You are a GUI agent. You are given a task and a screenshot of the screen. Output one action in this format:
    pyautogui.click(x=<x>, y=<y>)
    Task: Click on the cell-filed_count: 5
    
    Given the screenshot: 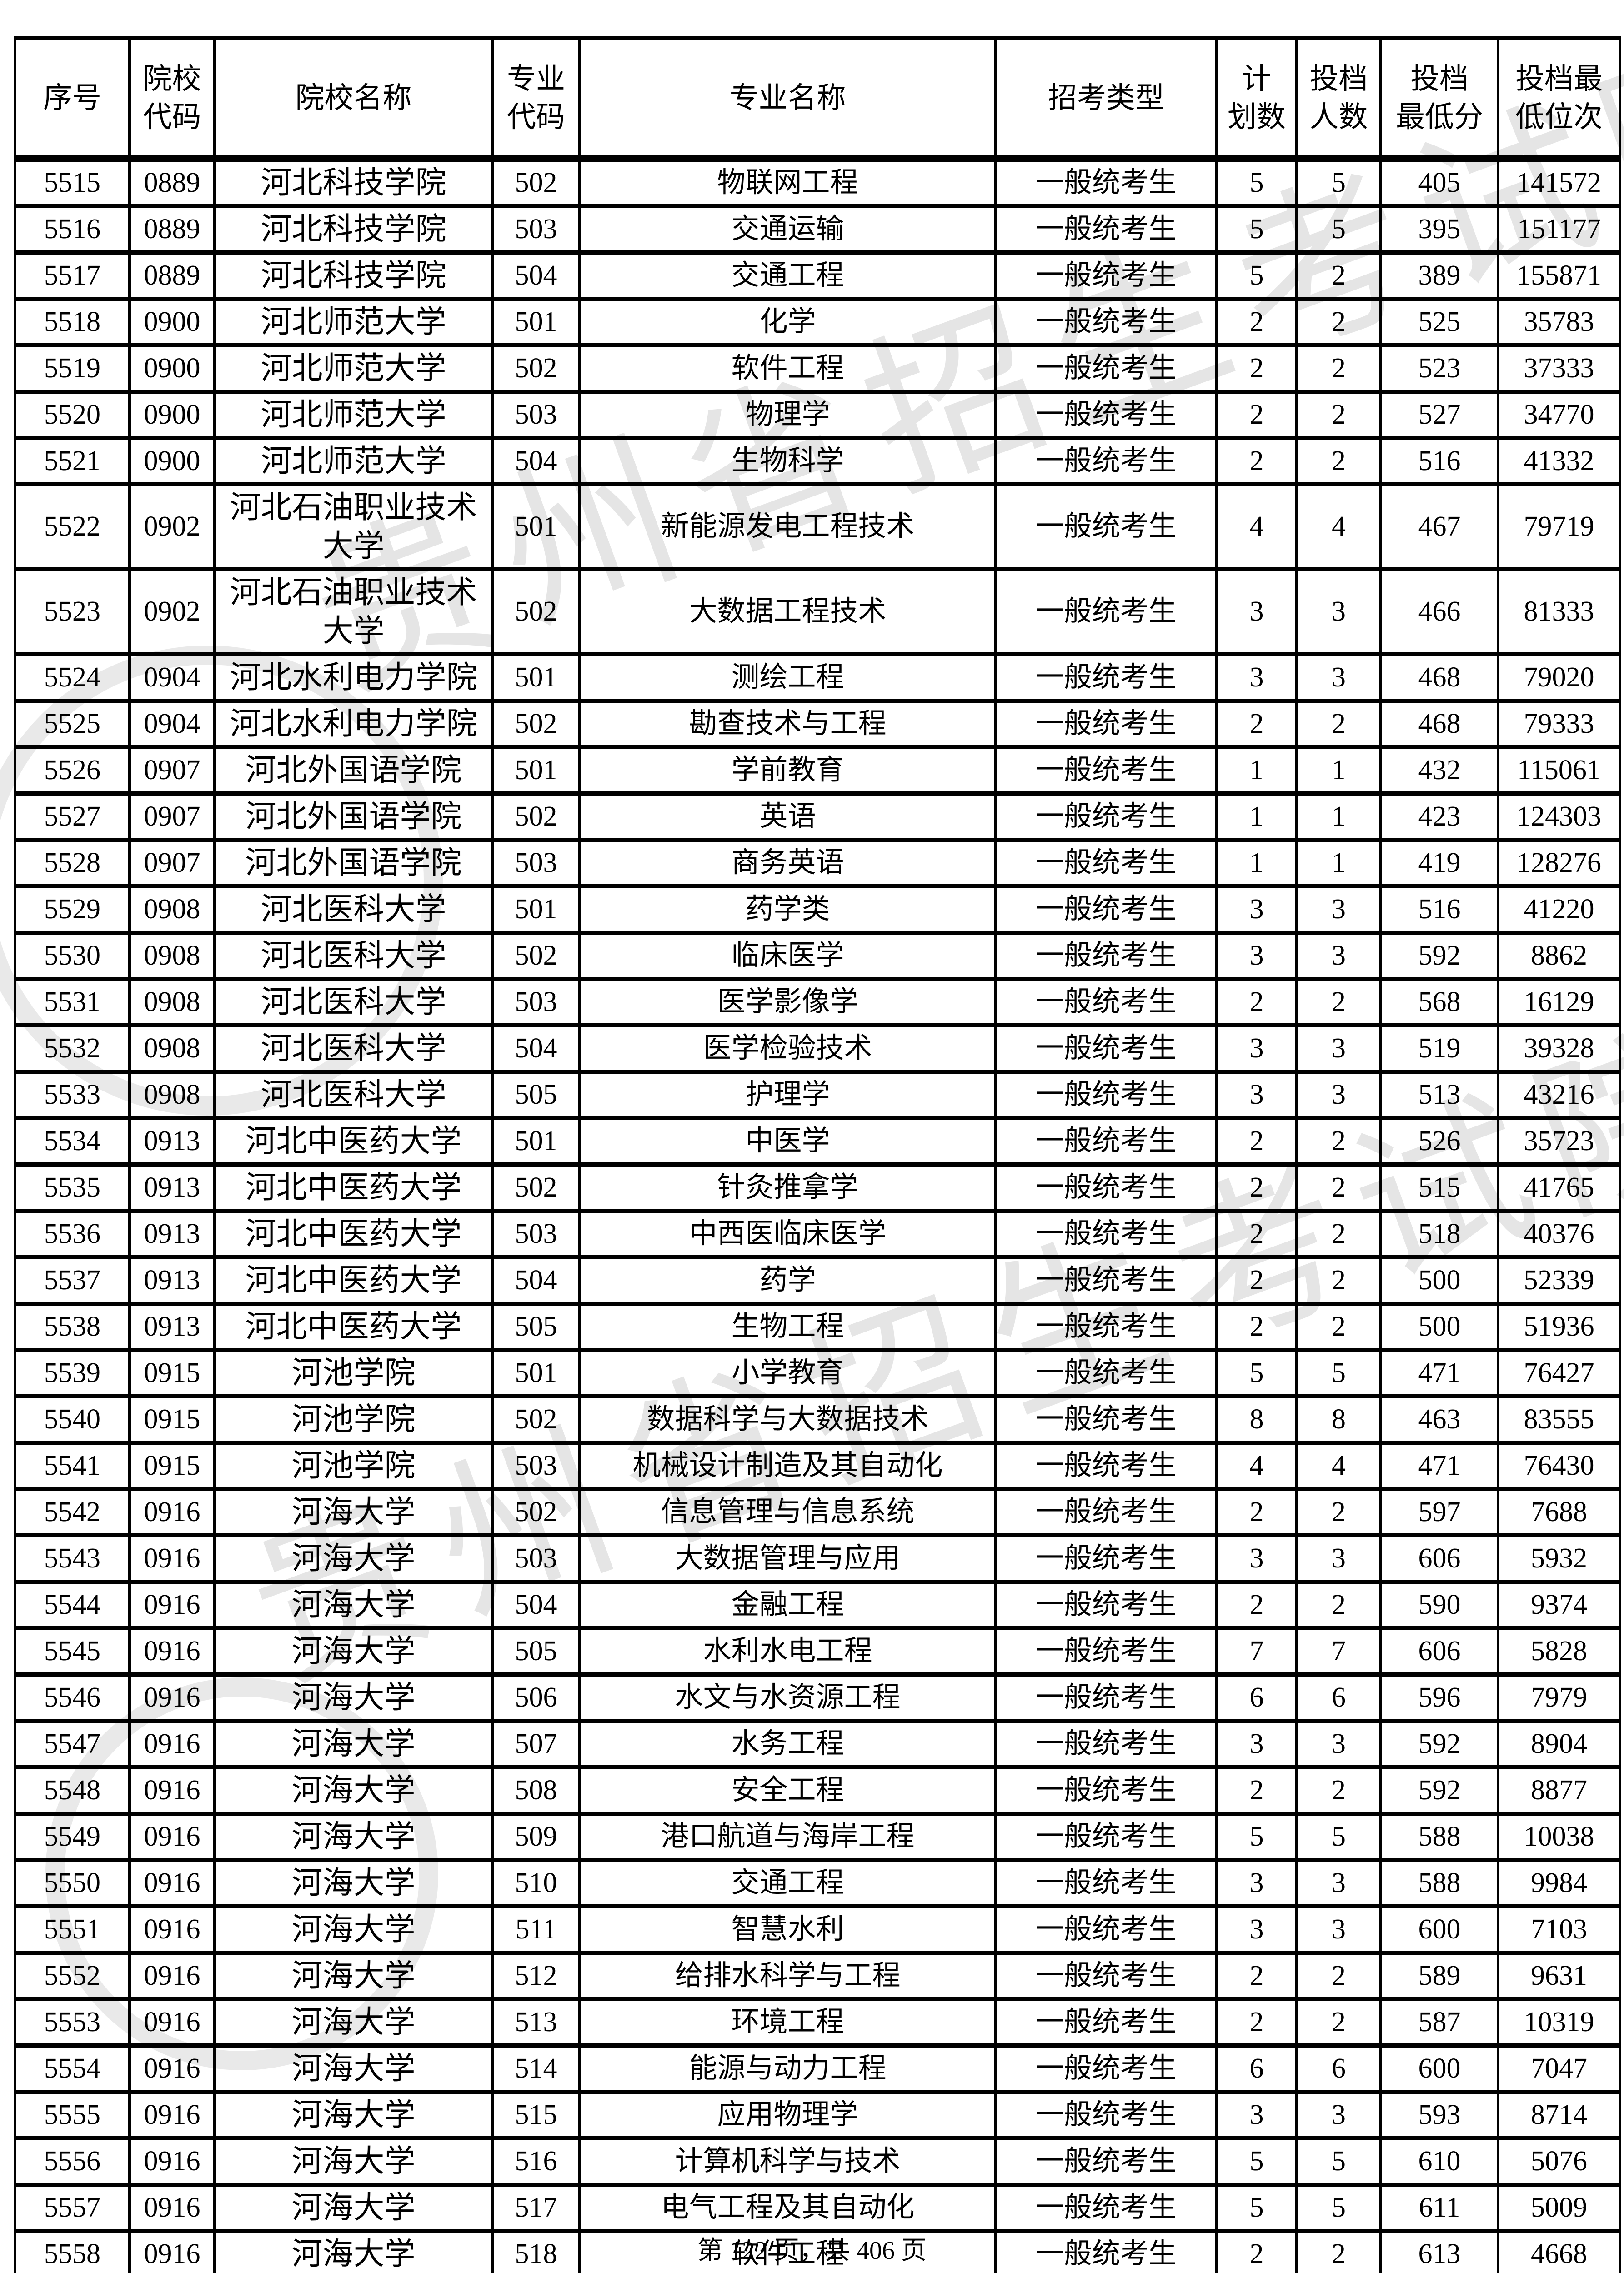 What is the action you would take?
    pyautogui.click(x=1338, y=2161)
    